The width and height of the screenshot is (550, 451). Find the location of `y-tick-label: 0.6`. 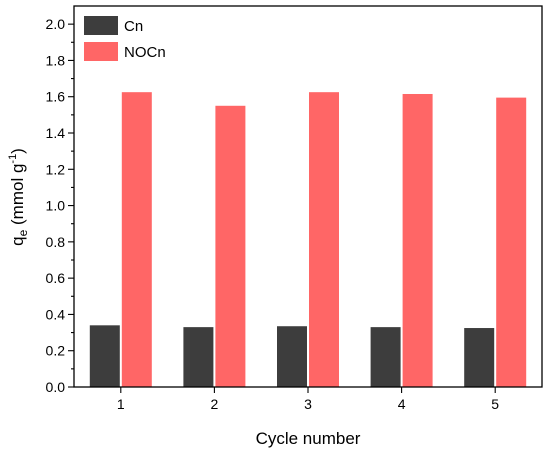

y-tick-label: 0.6 is located at coordinates (56, 278).